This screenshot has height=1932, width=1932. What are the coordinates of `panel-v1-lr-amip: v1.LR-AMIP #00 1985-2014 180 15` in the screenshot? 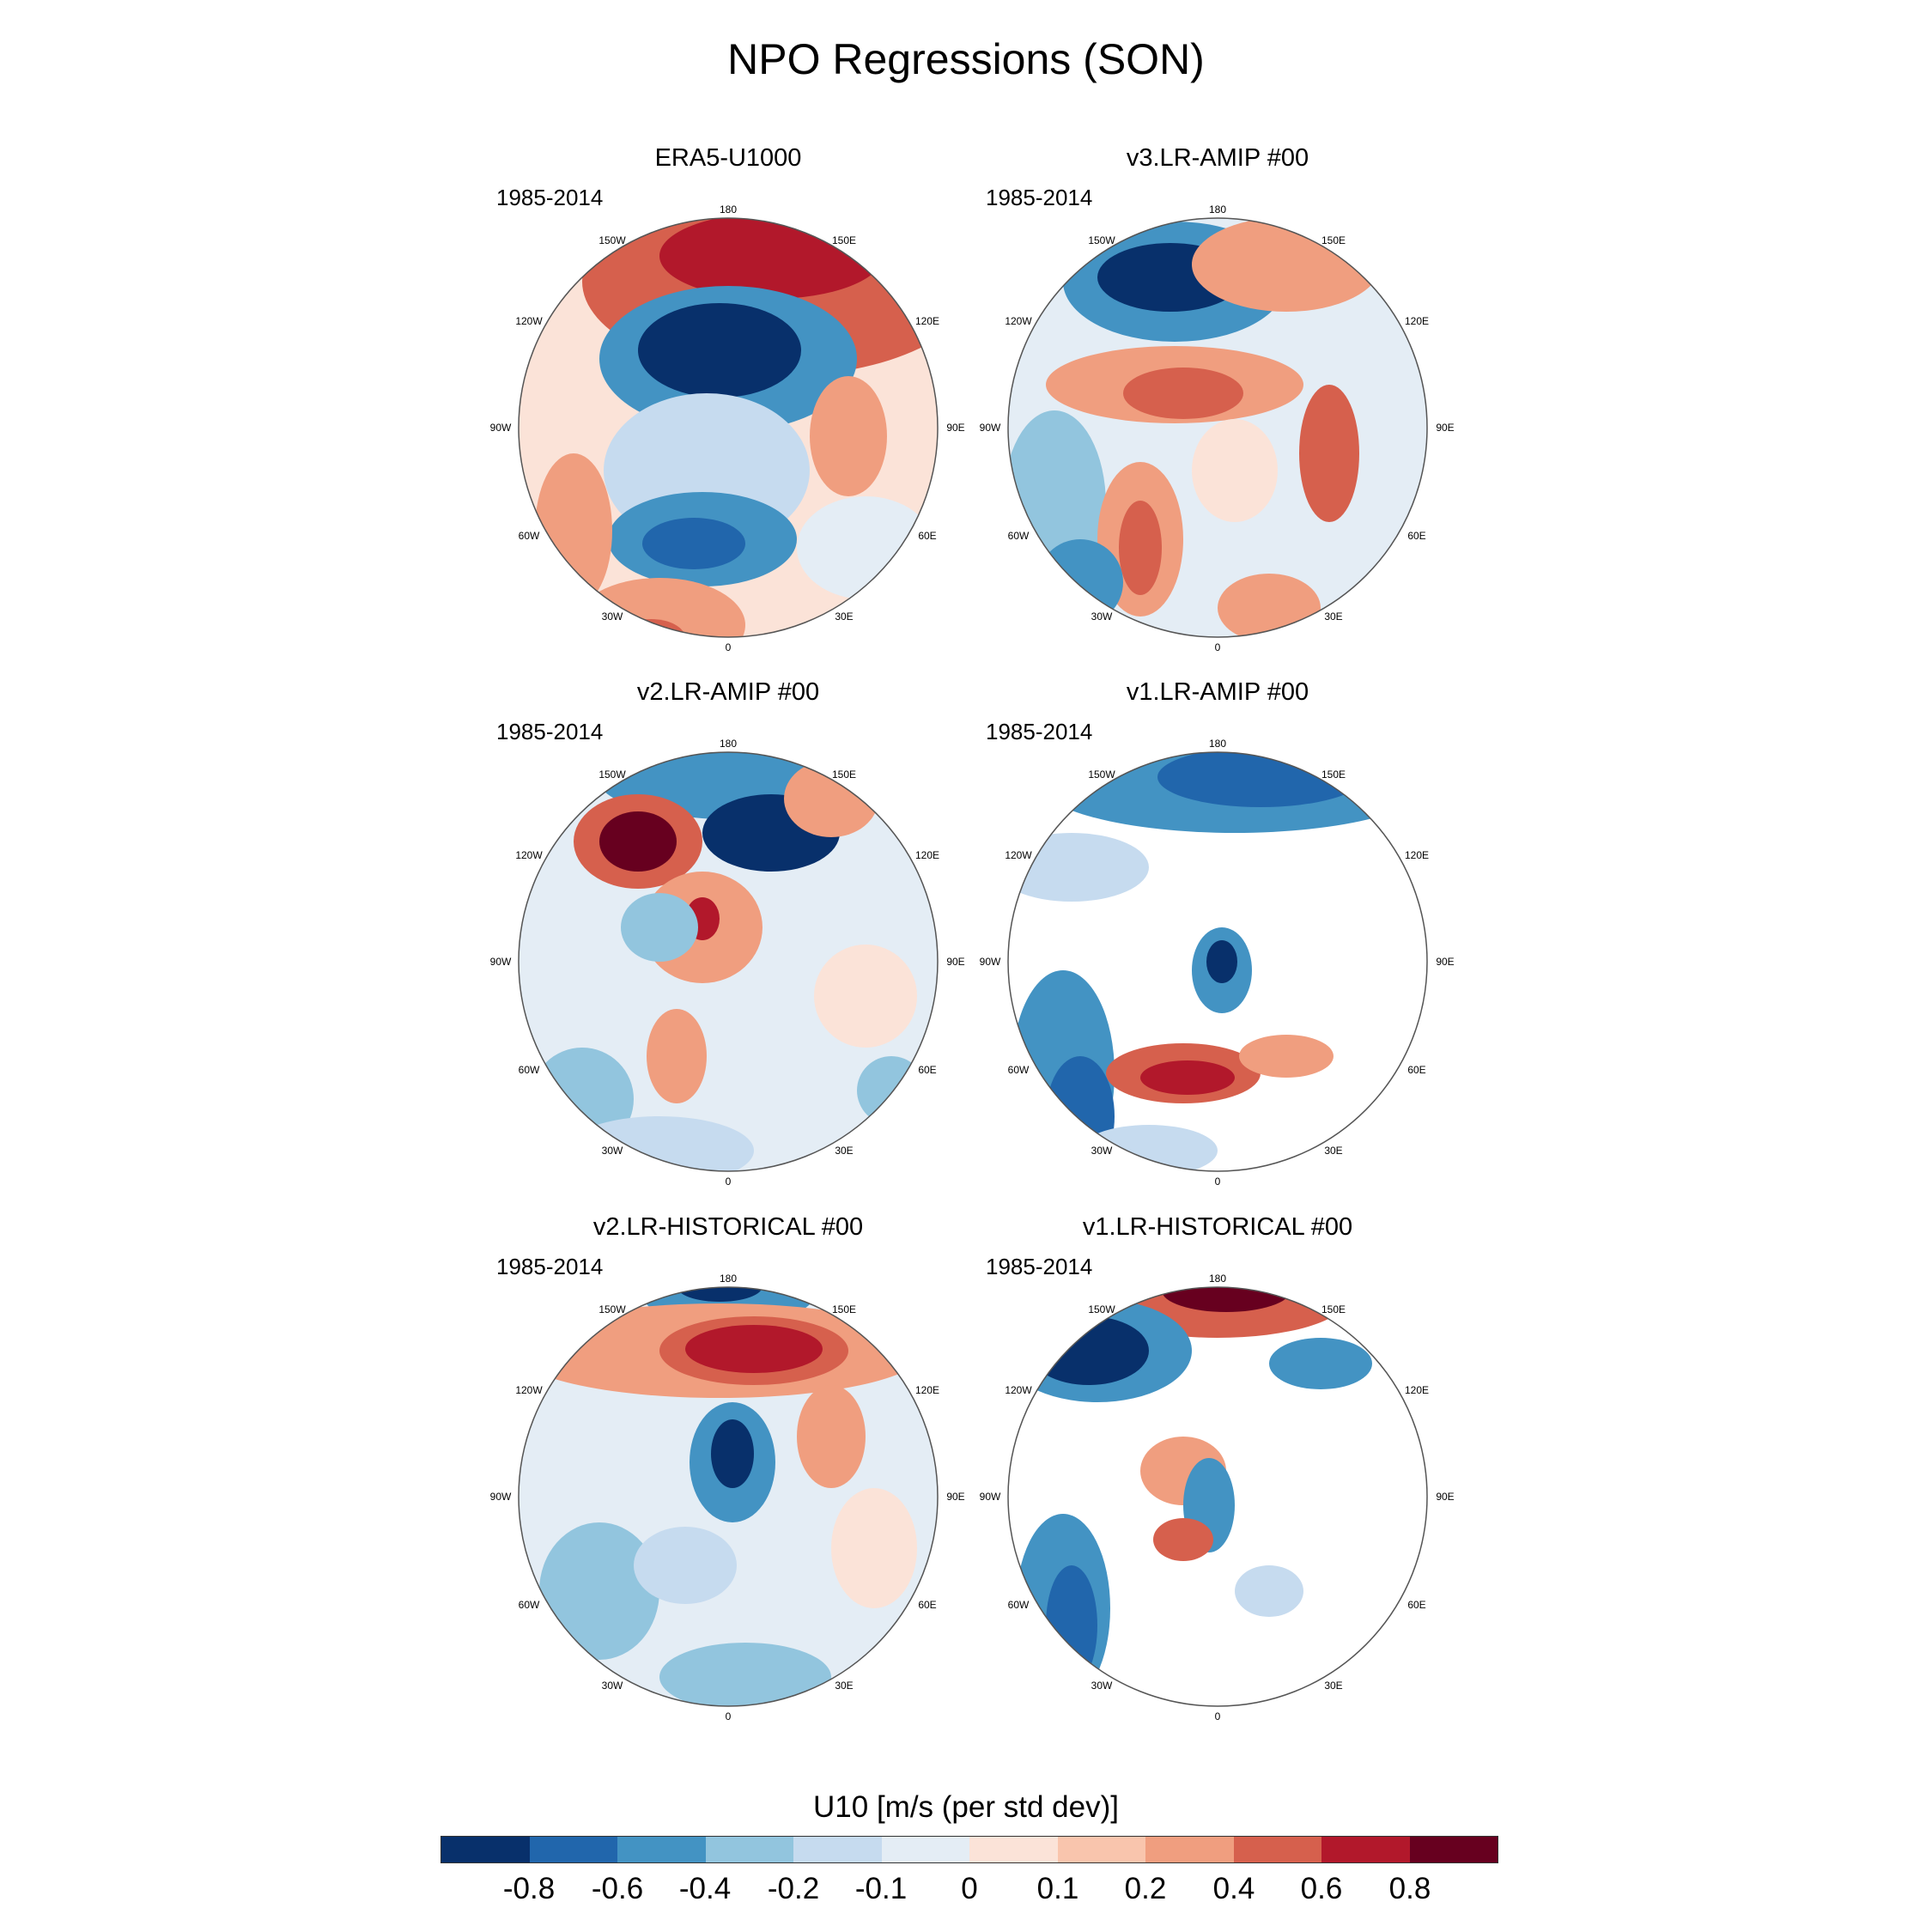 It's located at (1217, 944).